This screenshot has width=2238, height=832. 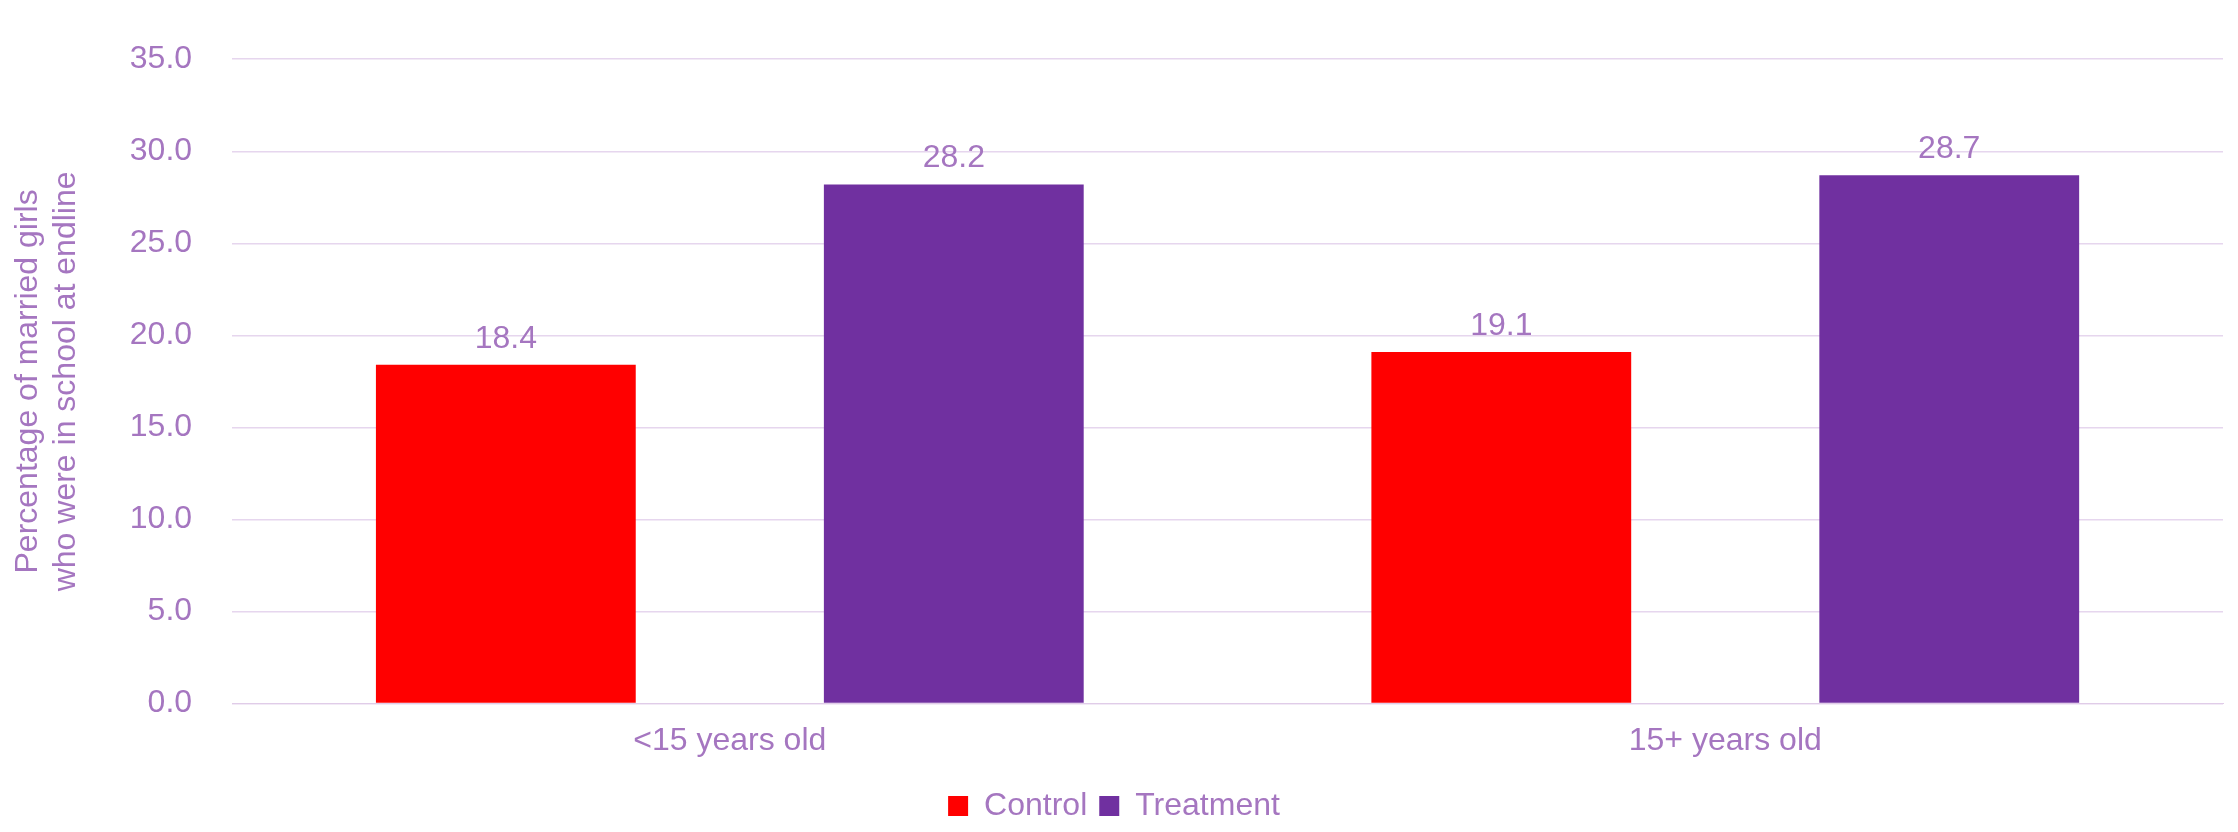 I want to click on y-tick-label: 35.0, so click(x=161, y=57).